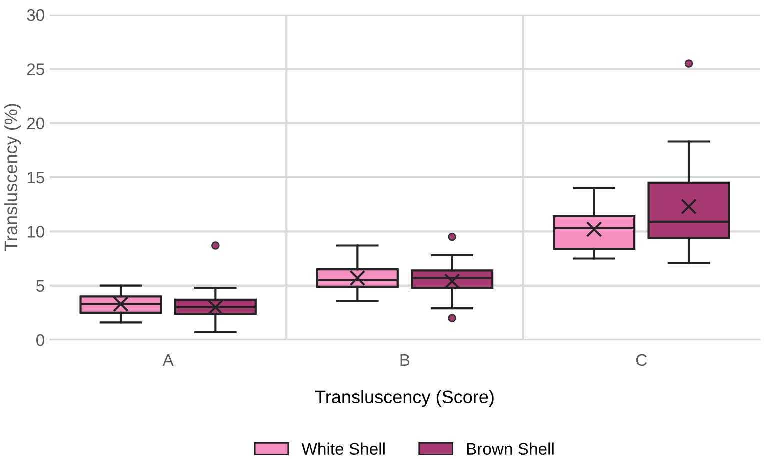 This screenshot has height=459, width=776. I want to click on y-tick-label: 15, so click(36, 178).